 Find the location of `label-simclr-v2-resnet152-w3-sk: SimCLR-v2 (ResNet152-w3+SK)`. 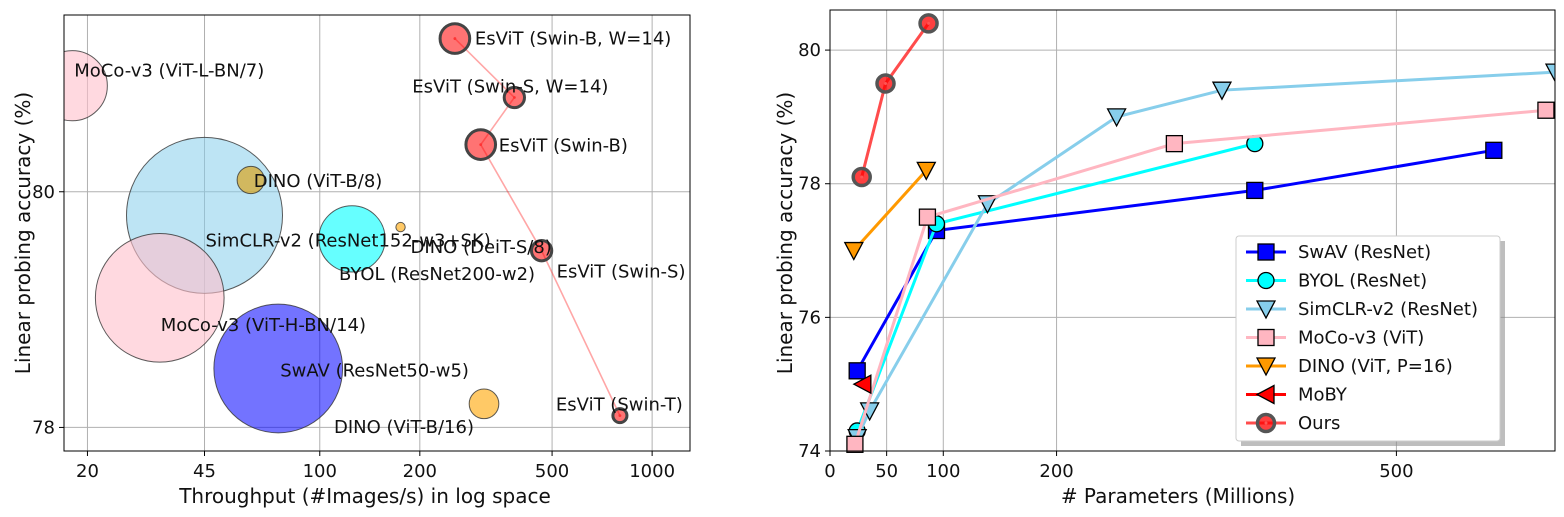

label-simclr-v2-resnet152-w3-sk: SimCLR-v2 (ResNet152-w3+SK) is located at coordinates (348, 240).